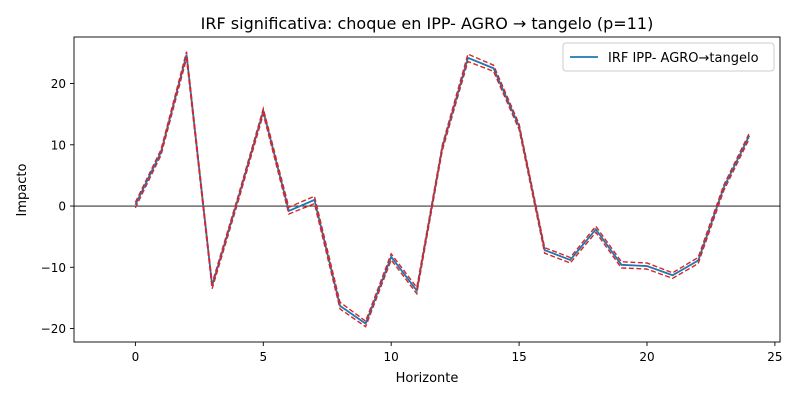 Image resolution: width=800 pixels, height=400 pixels. What do you see at coordinates (22, 190) in the screenshot?
I see `y-axis-label: Impacto` at bounding box center [22, 190].